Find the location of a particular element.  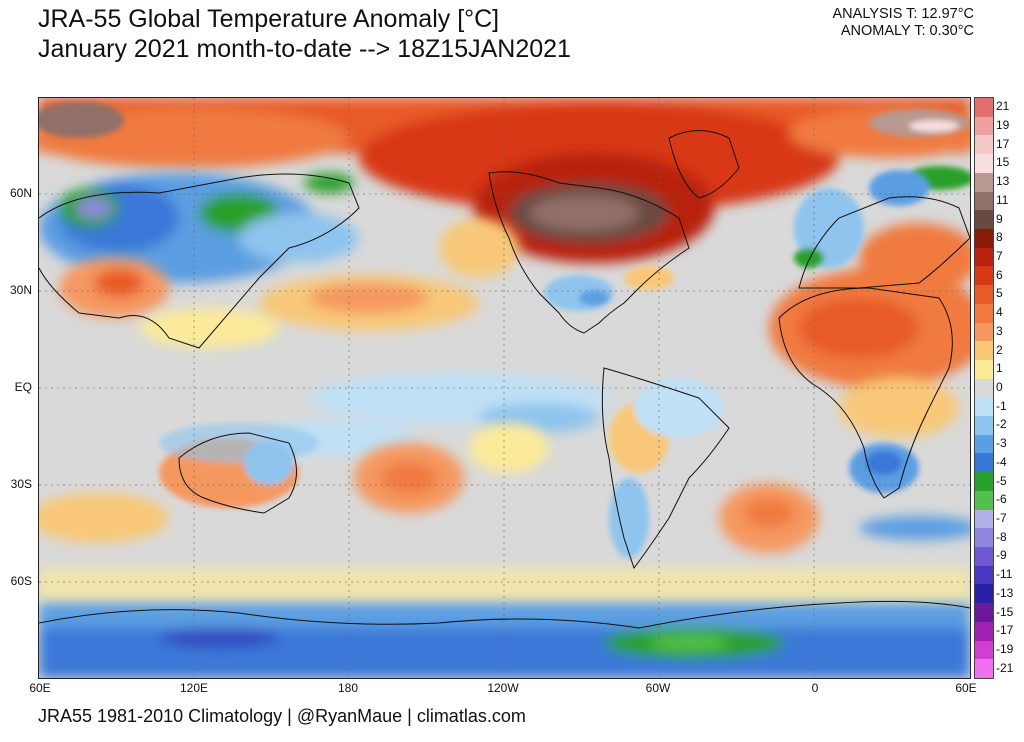

colorbar-label: 17 is located at coordinates (1003, 143).